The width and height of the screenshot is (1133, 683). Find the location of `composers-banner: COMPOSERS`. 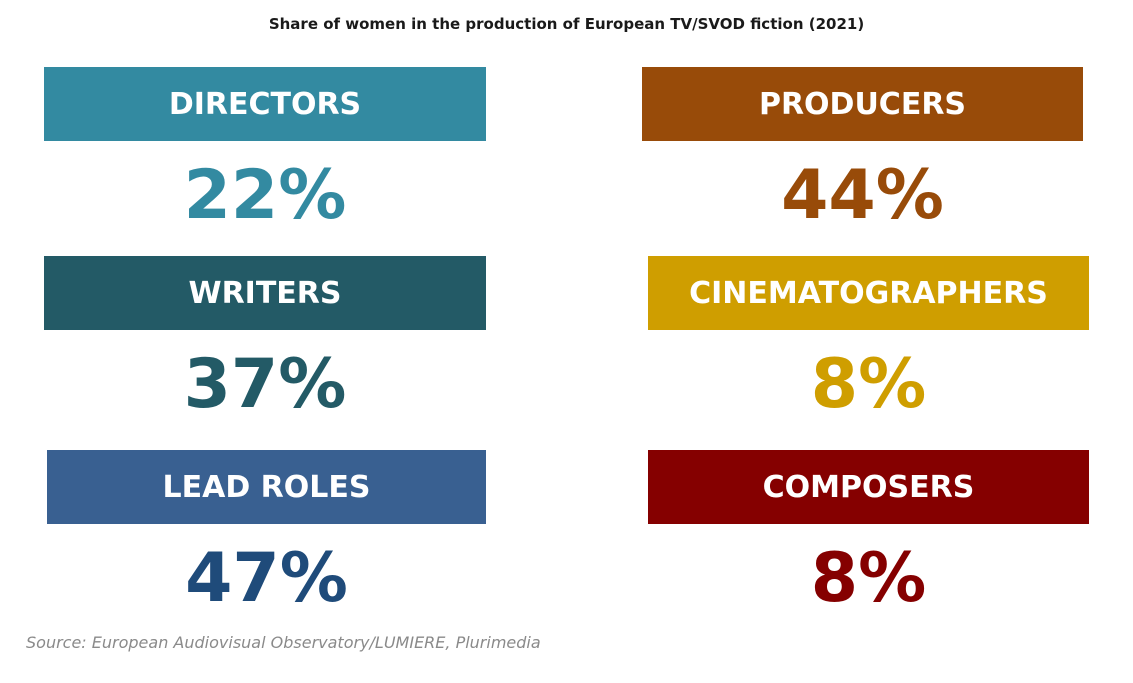

composers-banner: COMPOSERS is located at coordinates (868, 487).